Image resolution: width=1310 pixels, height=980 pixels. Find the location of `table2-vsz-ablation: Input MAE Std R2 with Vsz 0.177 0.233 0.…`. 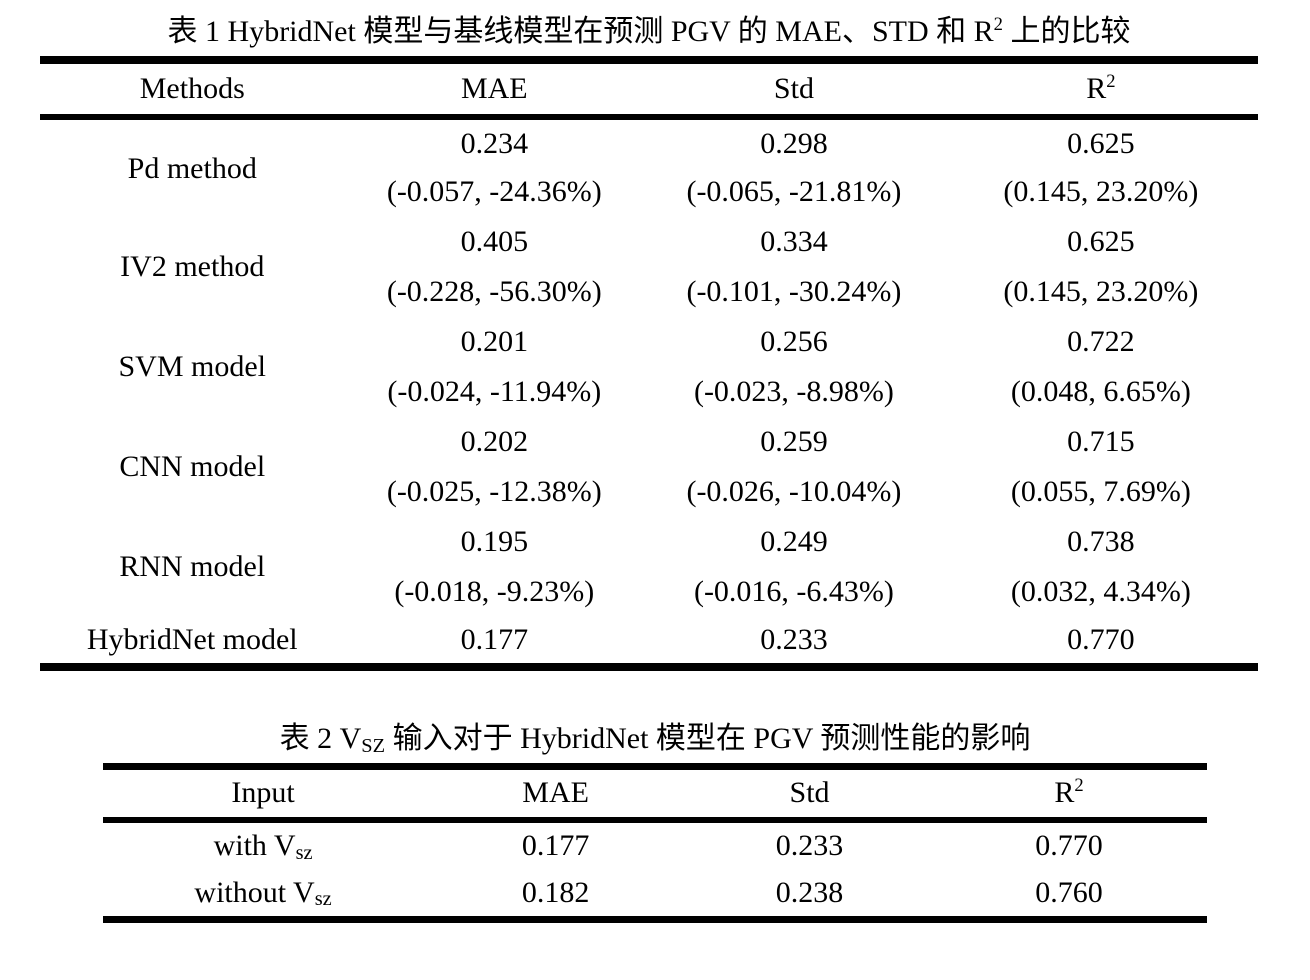

table2-vsz-ablation: Input MAE Std R2 with Vsz 0.177 0.233 0.… is located at coordinates (655, 843).